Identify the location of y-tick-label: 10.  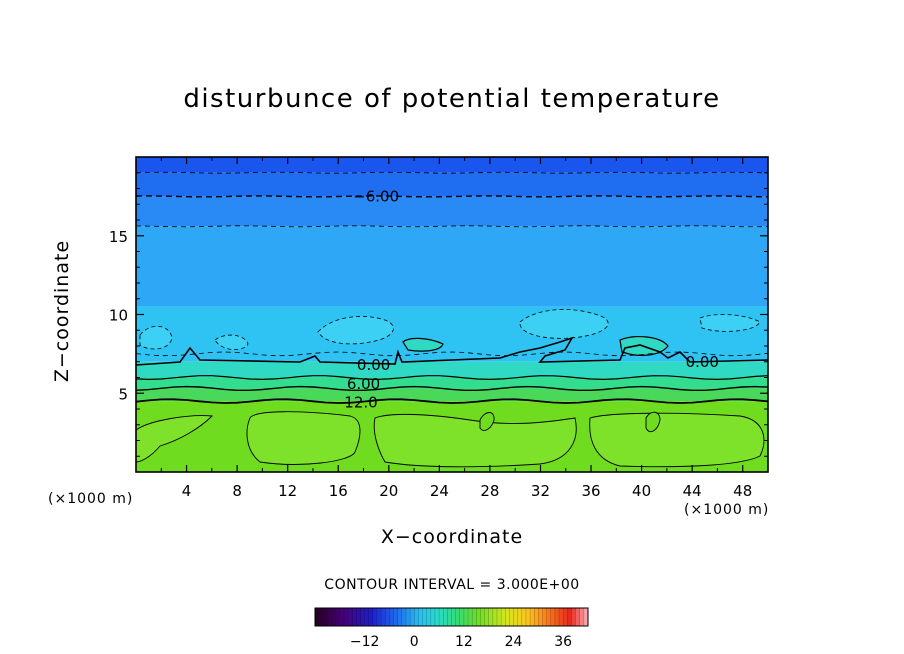
(118, 316).